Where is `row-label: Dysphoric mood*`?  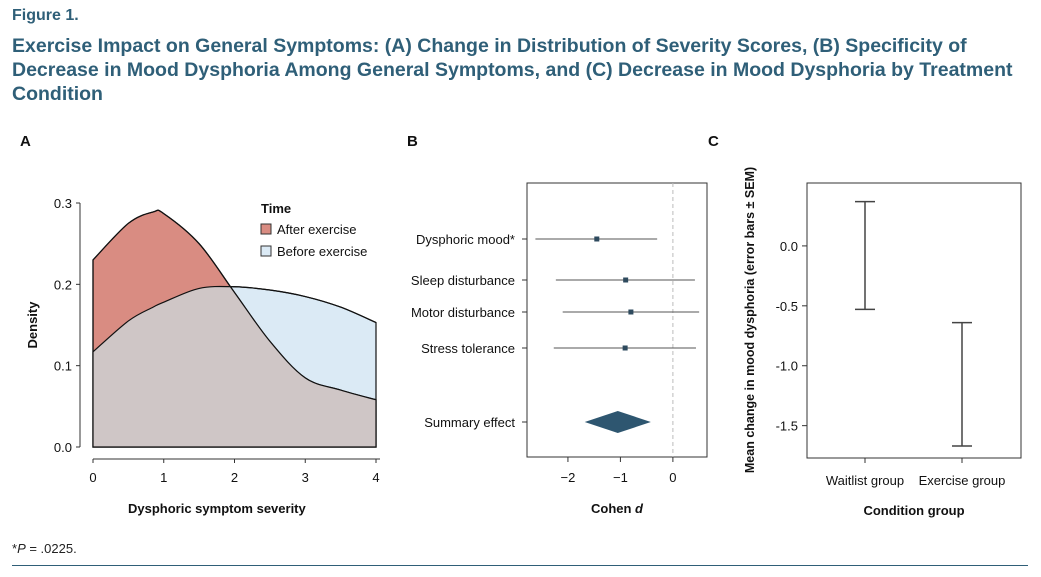 row-label: Dysphoric mood* is located at coordinates (465, 239).